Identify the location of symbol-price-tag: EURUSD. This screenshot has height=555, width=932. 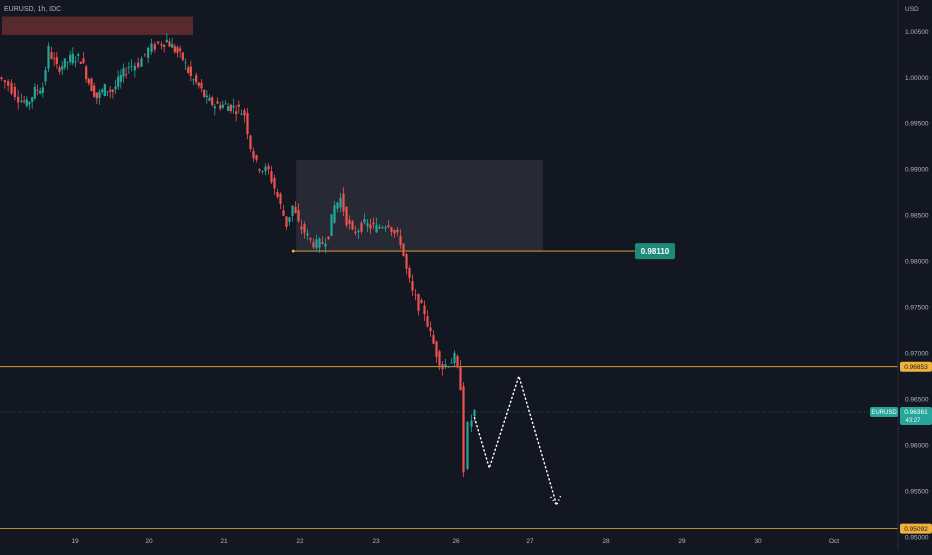
(884, 411).